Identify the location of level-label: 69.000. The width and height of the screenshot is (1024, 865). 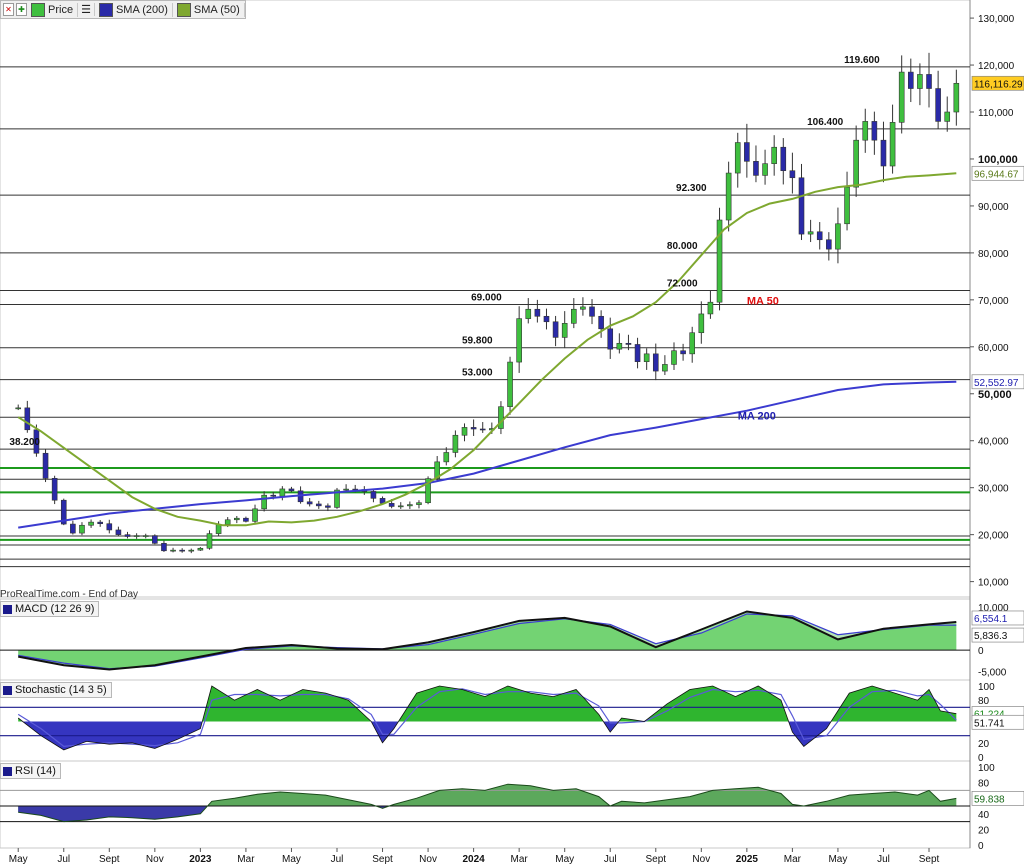
(486, 298).